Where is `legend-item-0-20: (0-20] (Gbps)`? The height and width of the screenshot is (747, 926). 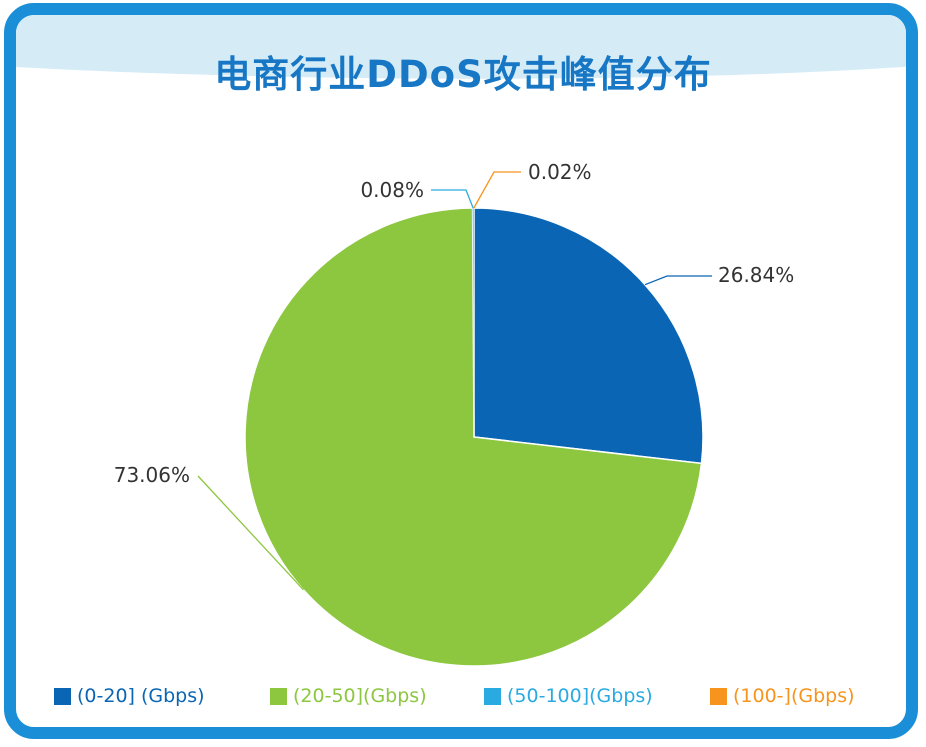
legend-item-0-20: (0-20] (Gbps) is located at coordinates (129, 696).